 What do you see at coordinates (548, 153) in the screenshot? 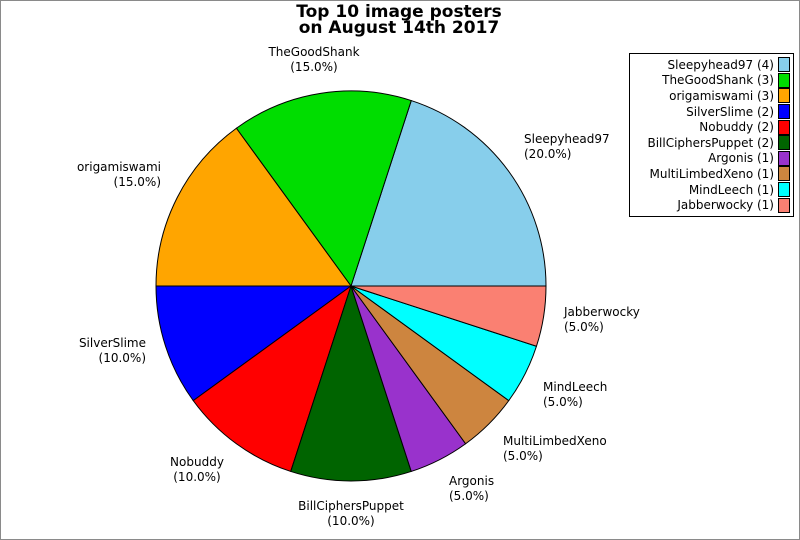
I see `slice-percent: (20.0%)` at bounding box center [548, 153].